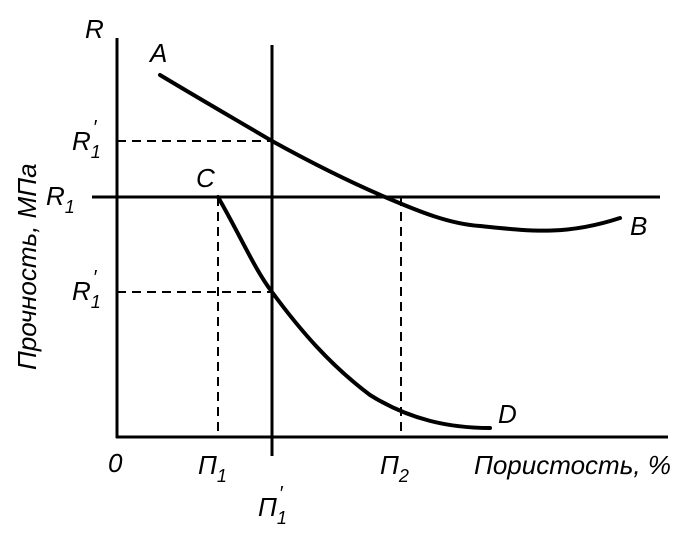 This screenshot has width=694, height=537. Describe the element at coordinates (94, 29) in the screenshot. I see `y-symbol: R` at that location.